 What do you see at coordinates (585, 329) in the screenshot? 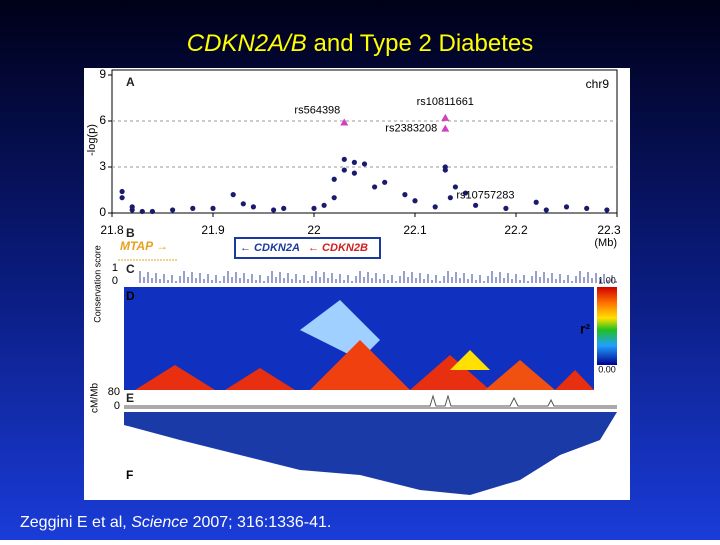
I see `legend-title: r²` at bounding box center [585, 329].